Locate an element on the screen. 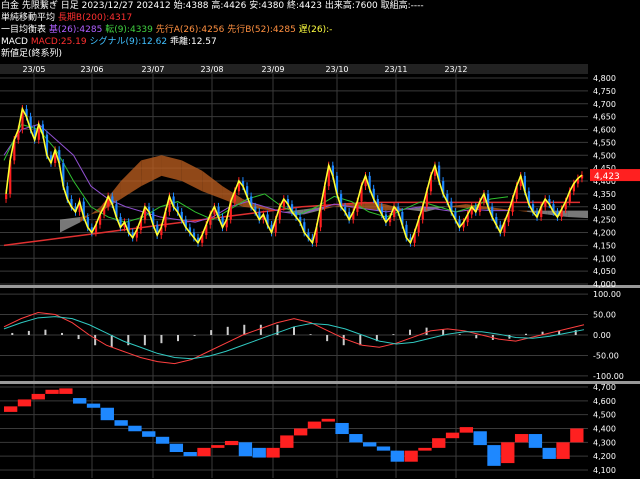 This screenshot has height=479, width=640. shinne-tick-label: 4,100 is located at coordinates (604, 470).